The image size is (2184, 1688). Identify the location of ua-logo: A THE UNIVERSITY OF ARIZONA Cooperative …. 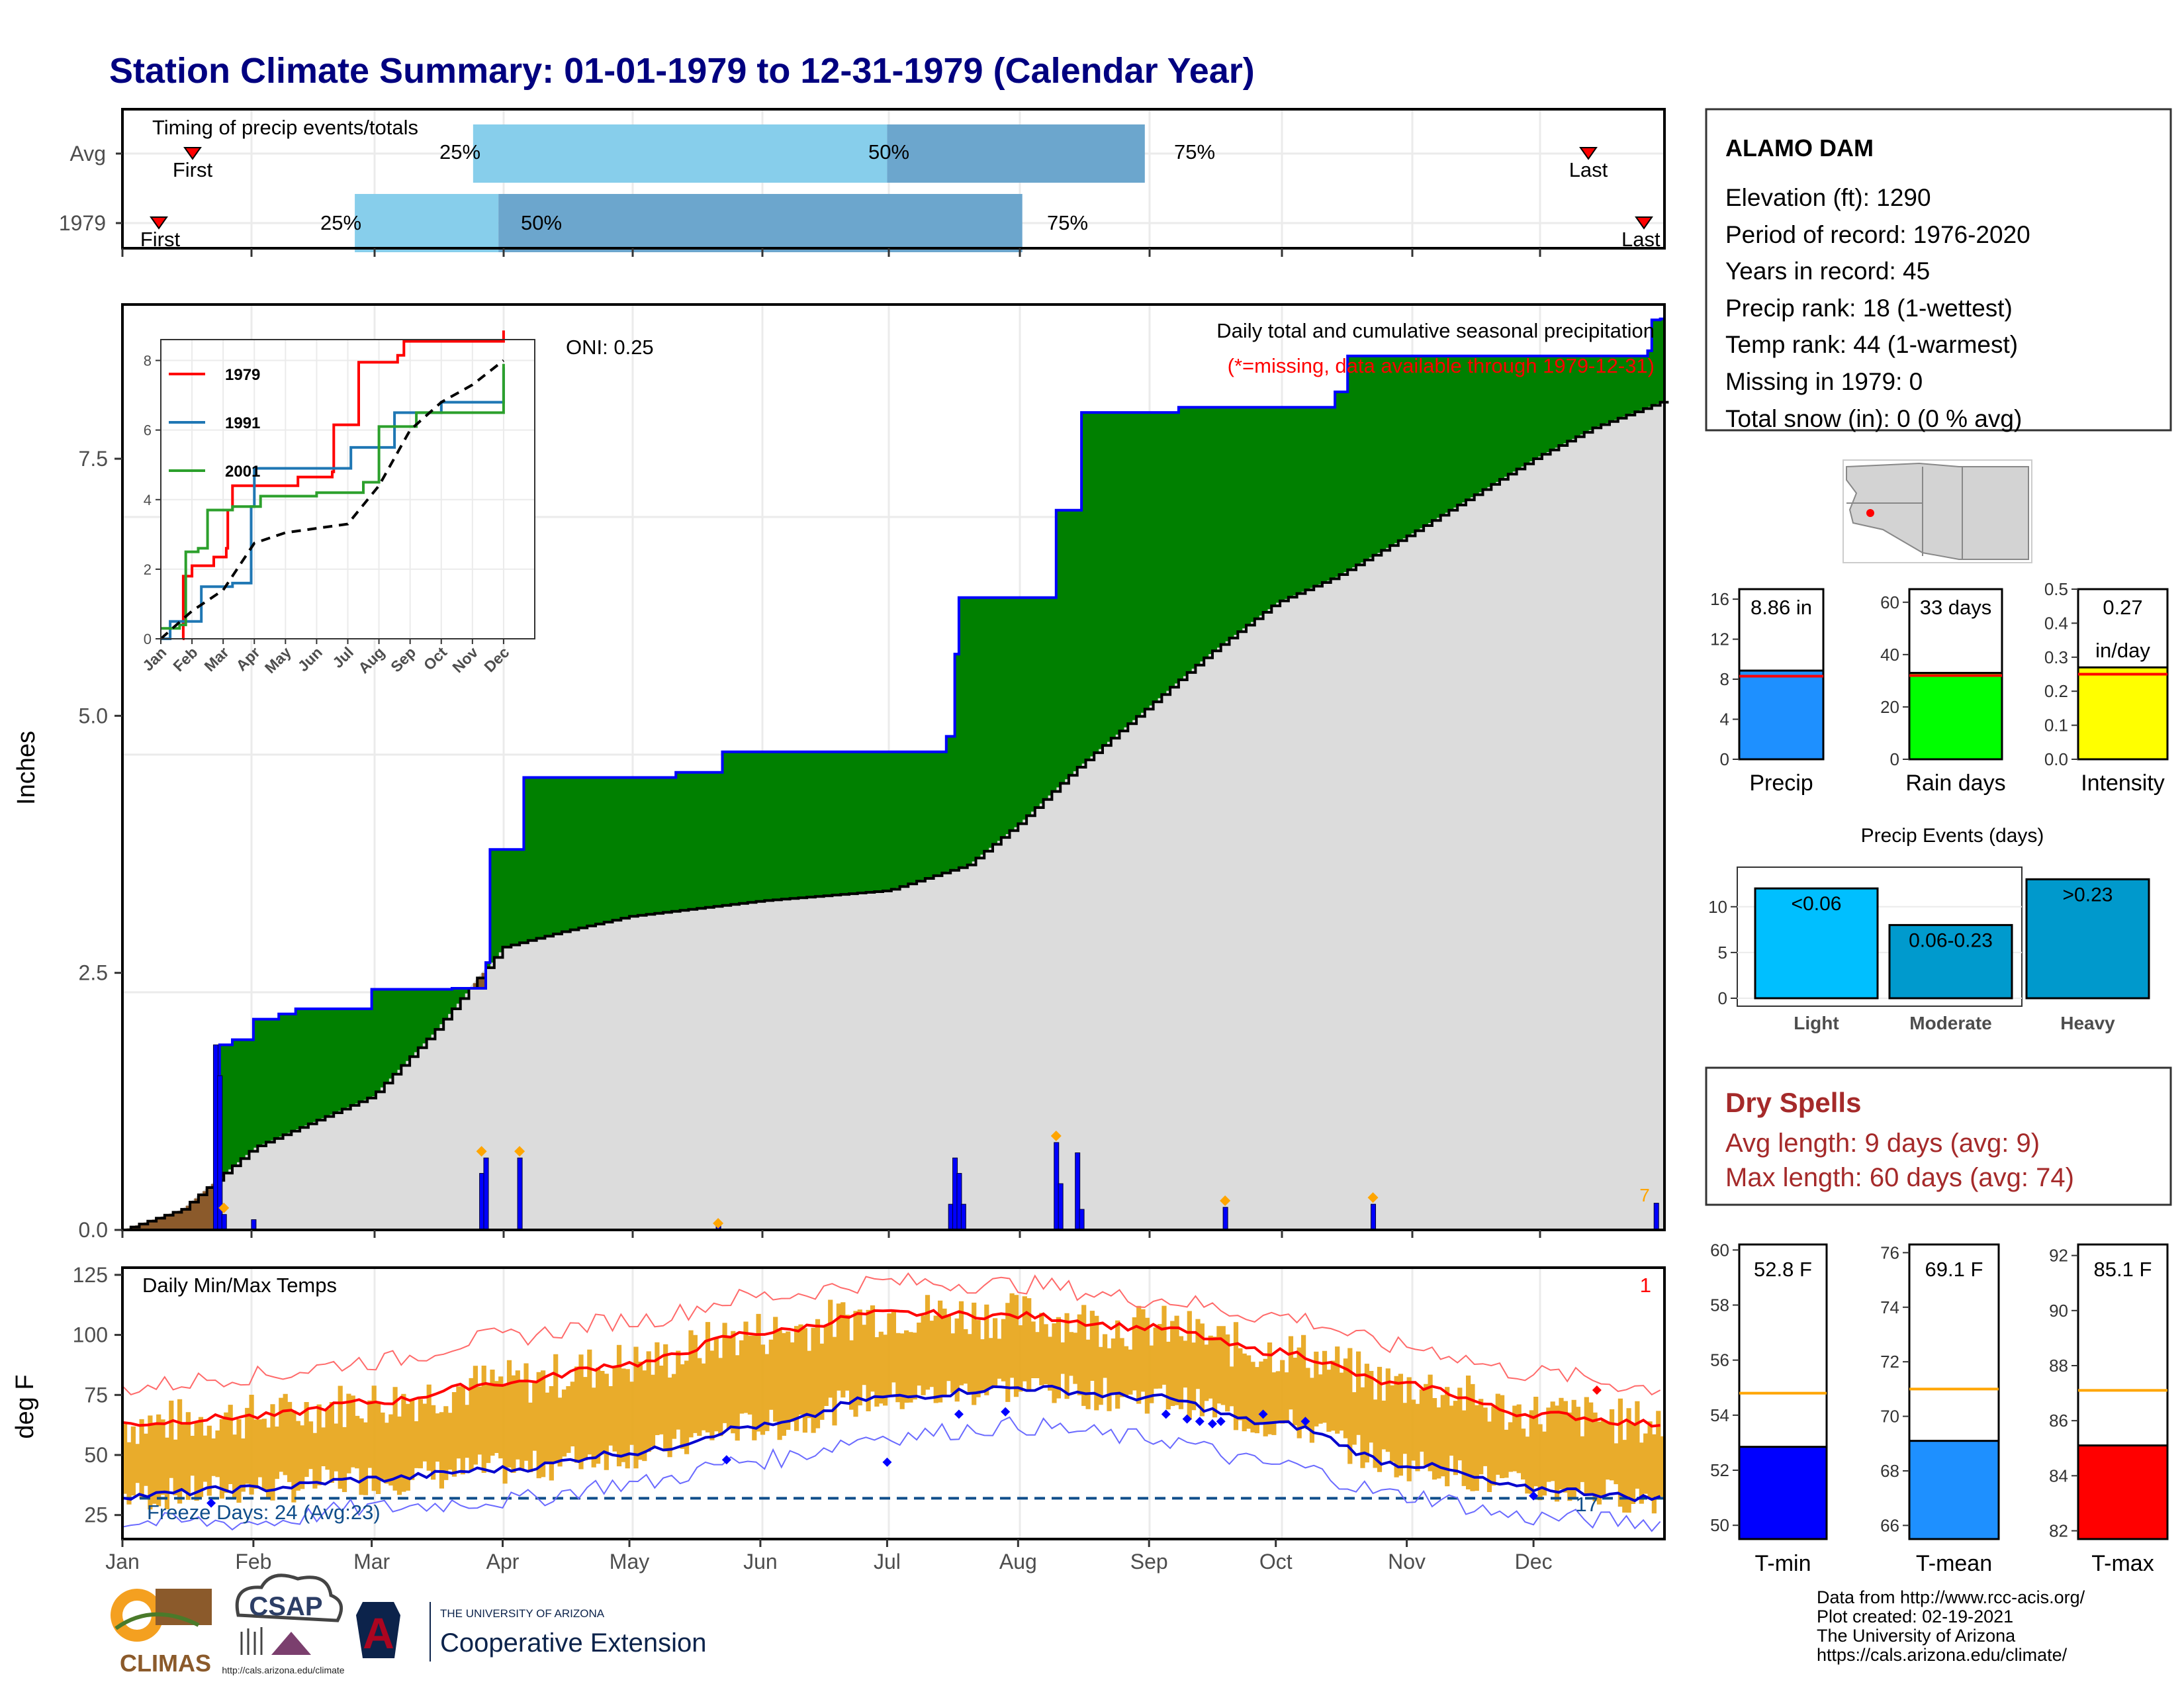
(531, 1632).